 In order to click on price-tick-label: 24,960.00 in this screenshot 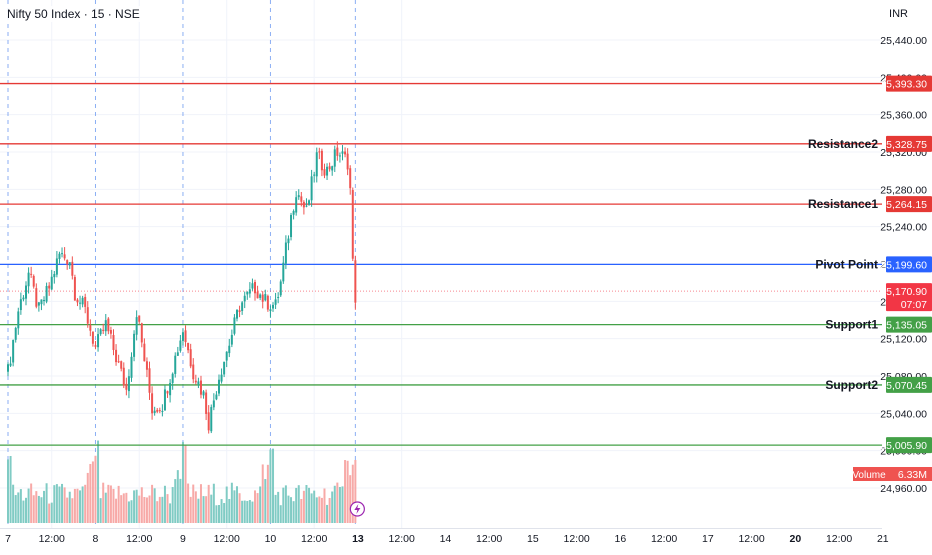, I will do `click(903, 489)`.